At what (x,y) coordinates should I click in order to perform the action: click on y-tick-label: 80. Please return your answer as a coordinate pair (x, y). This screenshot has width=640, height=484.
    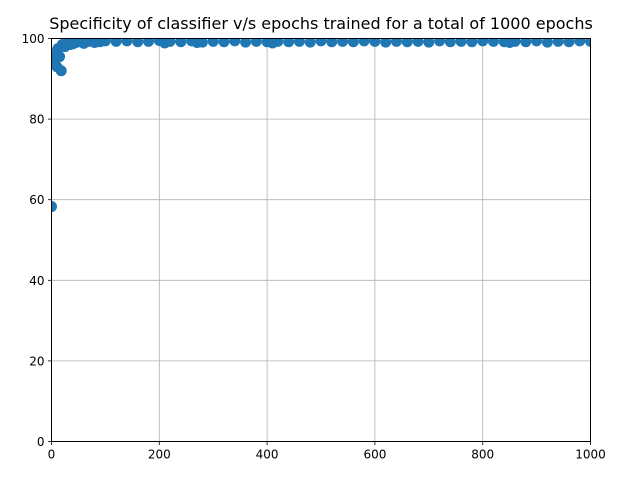
    Looking at the image, I should click on (36, 120).